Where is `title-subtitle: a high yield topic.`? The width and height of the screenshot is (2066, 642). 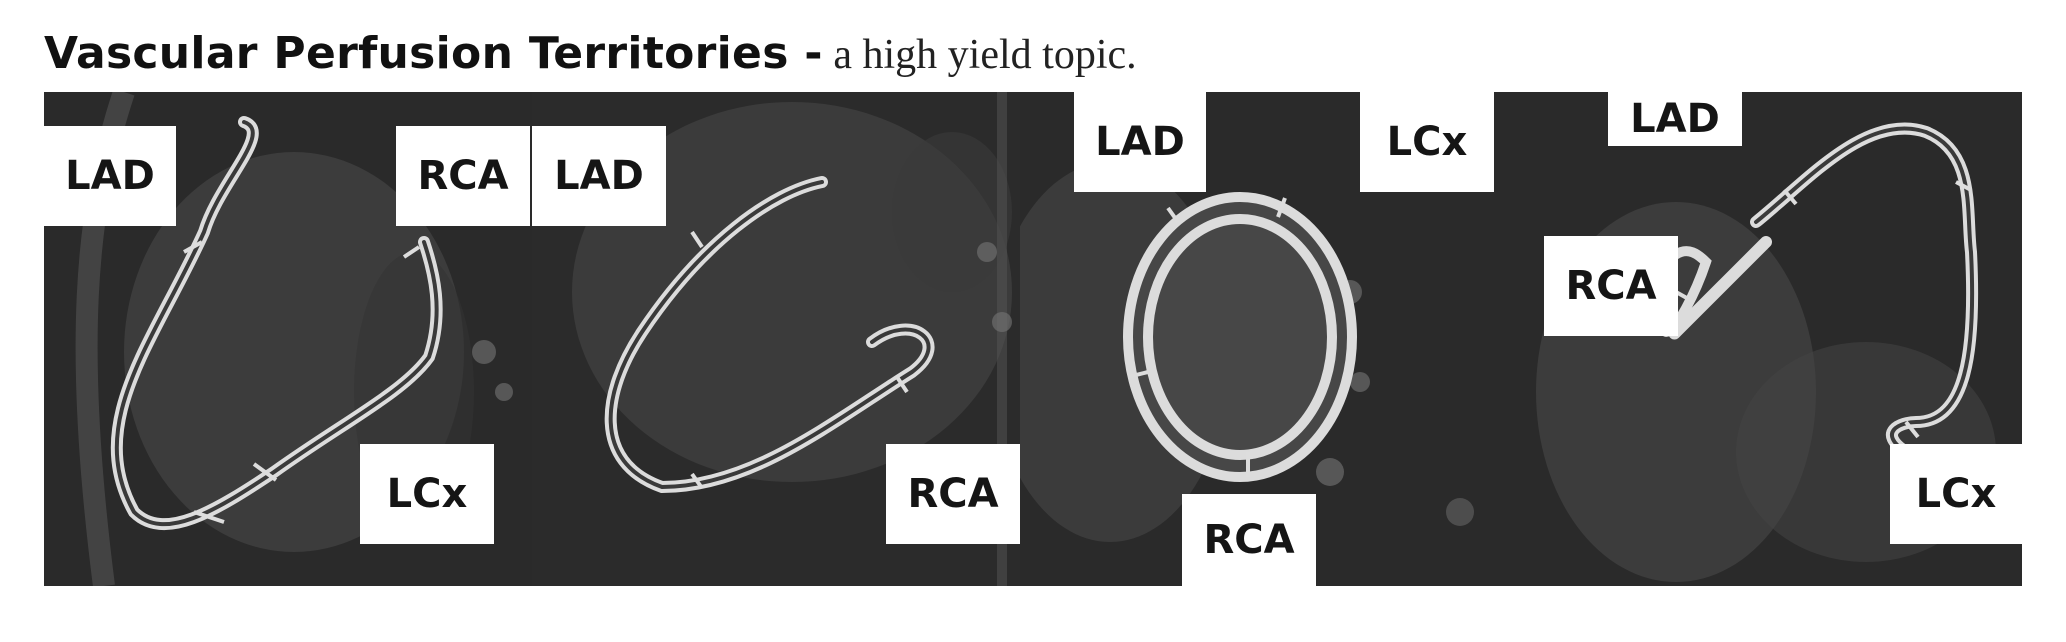 title-subtitle: a high yield topic. is located at coordinates (979, 55).